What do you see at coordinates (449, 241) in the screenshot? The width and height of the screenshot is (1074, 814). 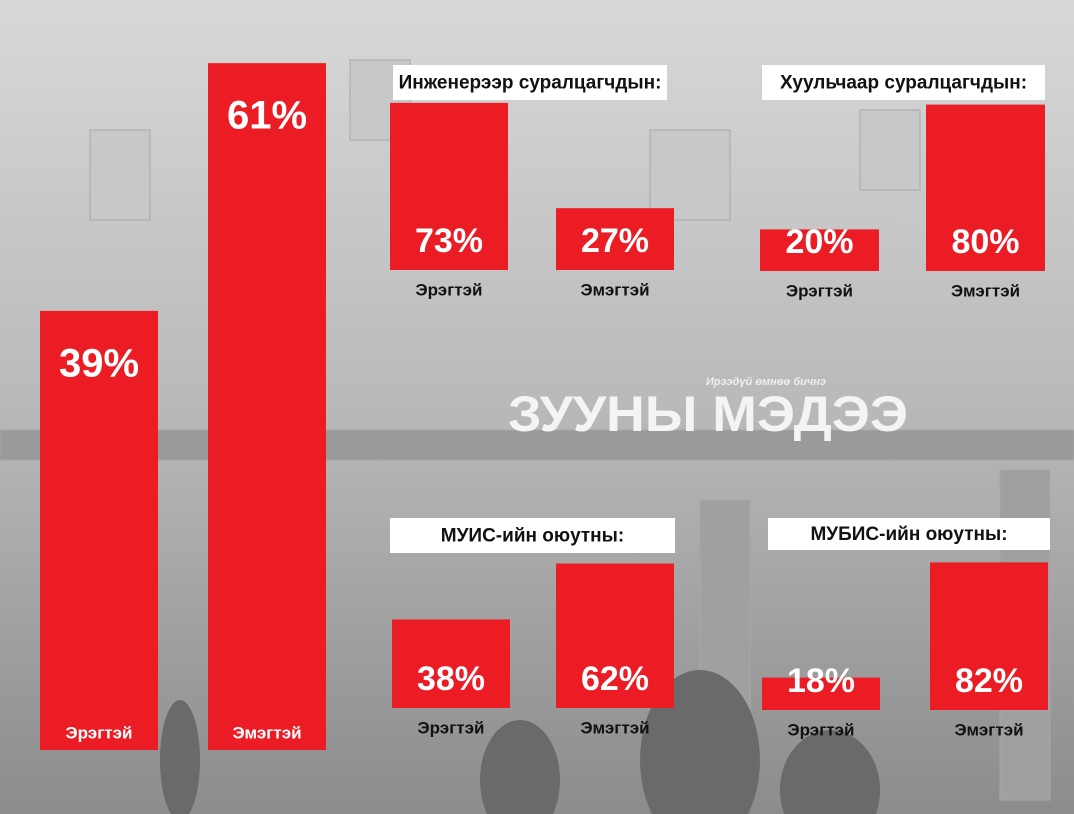 I see `value-label: 73%` at bounding box center [449, 241].